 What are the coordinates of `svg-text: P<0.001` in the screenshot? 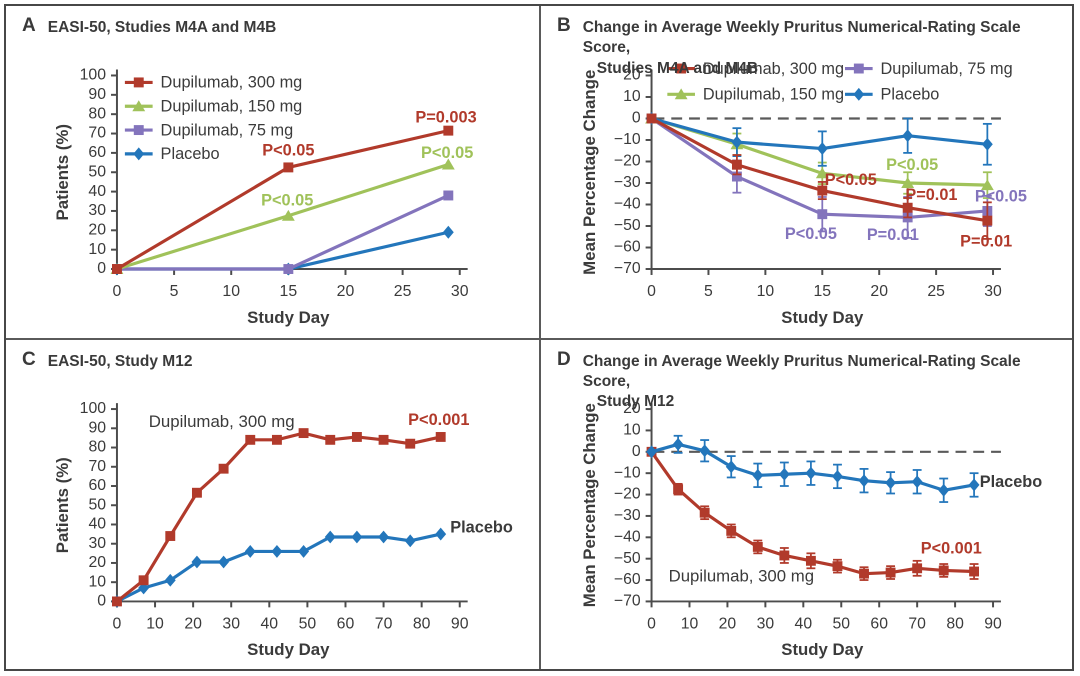 It's located at (438, 419).